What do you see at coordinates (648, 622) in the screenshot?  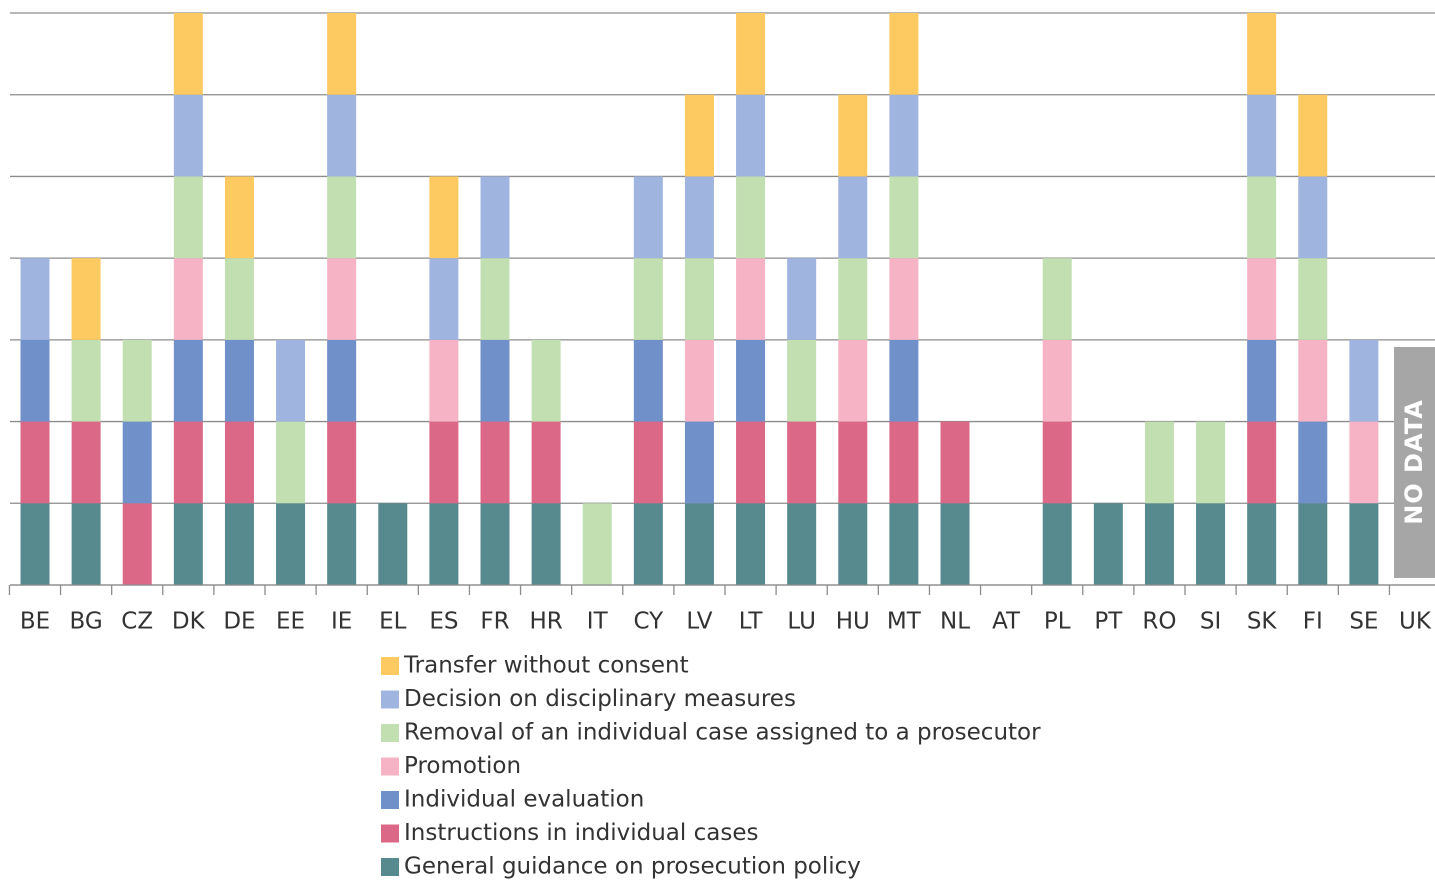 I see `x-tick-label: CY` at bounding box center [648, 622].